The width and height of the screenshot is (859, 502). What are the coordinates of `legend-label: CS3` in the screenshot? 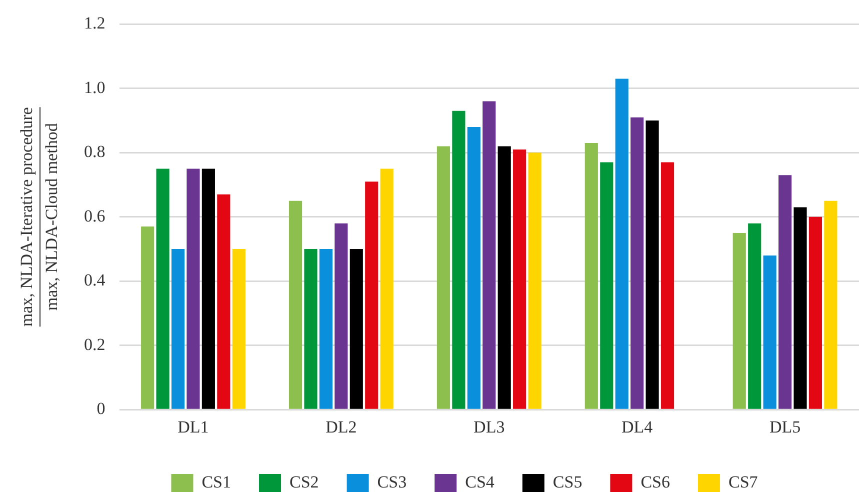 It's located at (392, 482).